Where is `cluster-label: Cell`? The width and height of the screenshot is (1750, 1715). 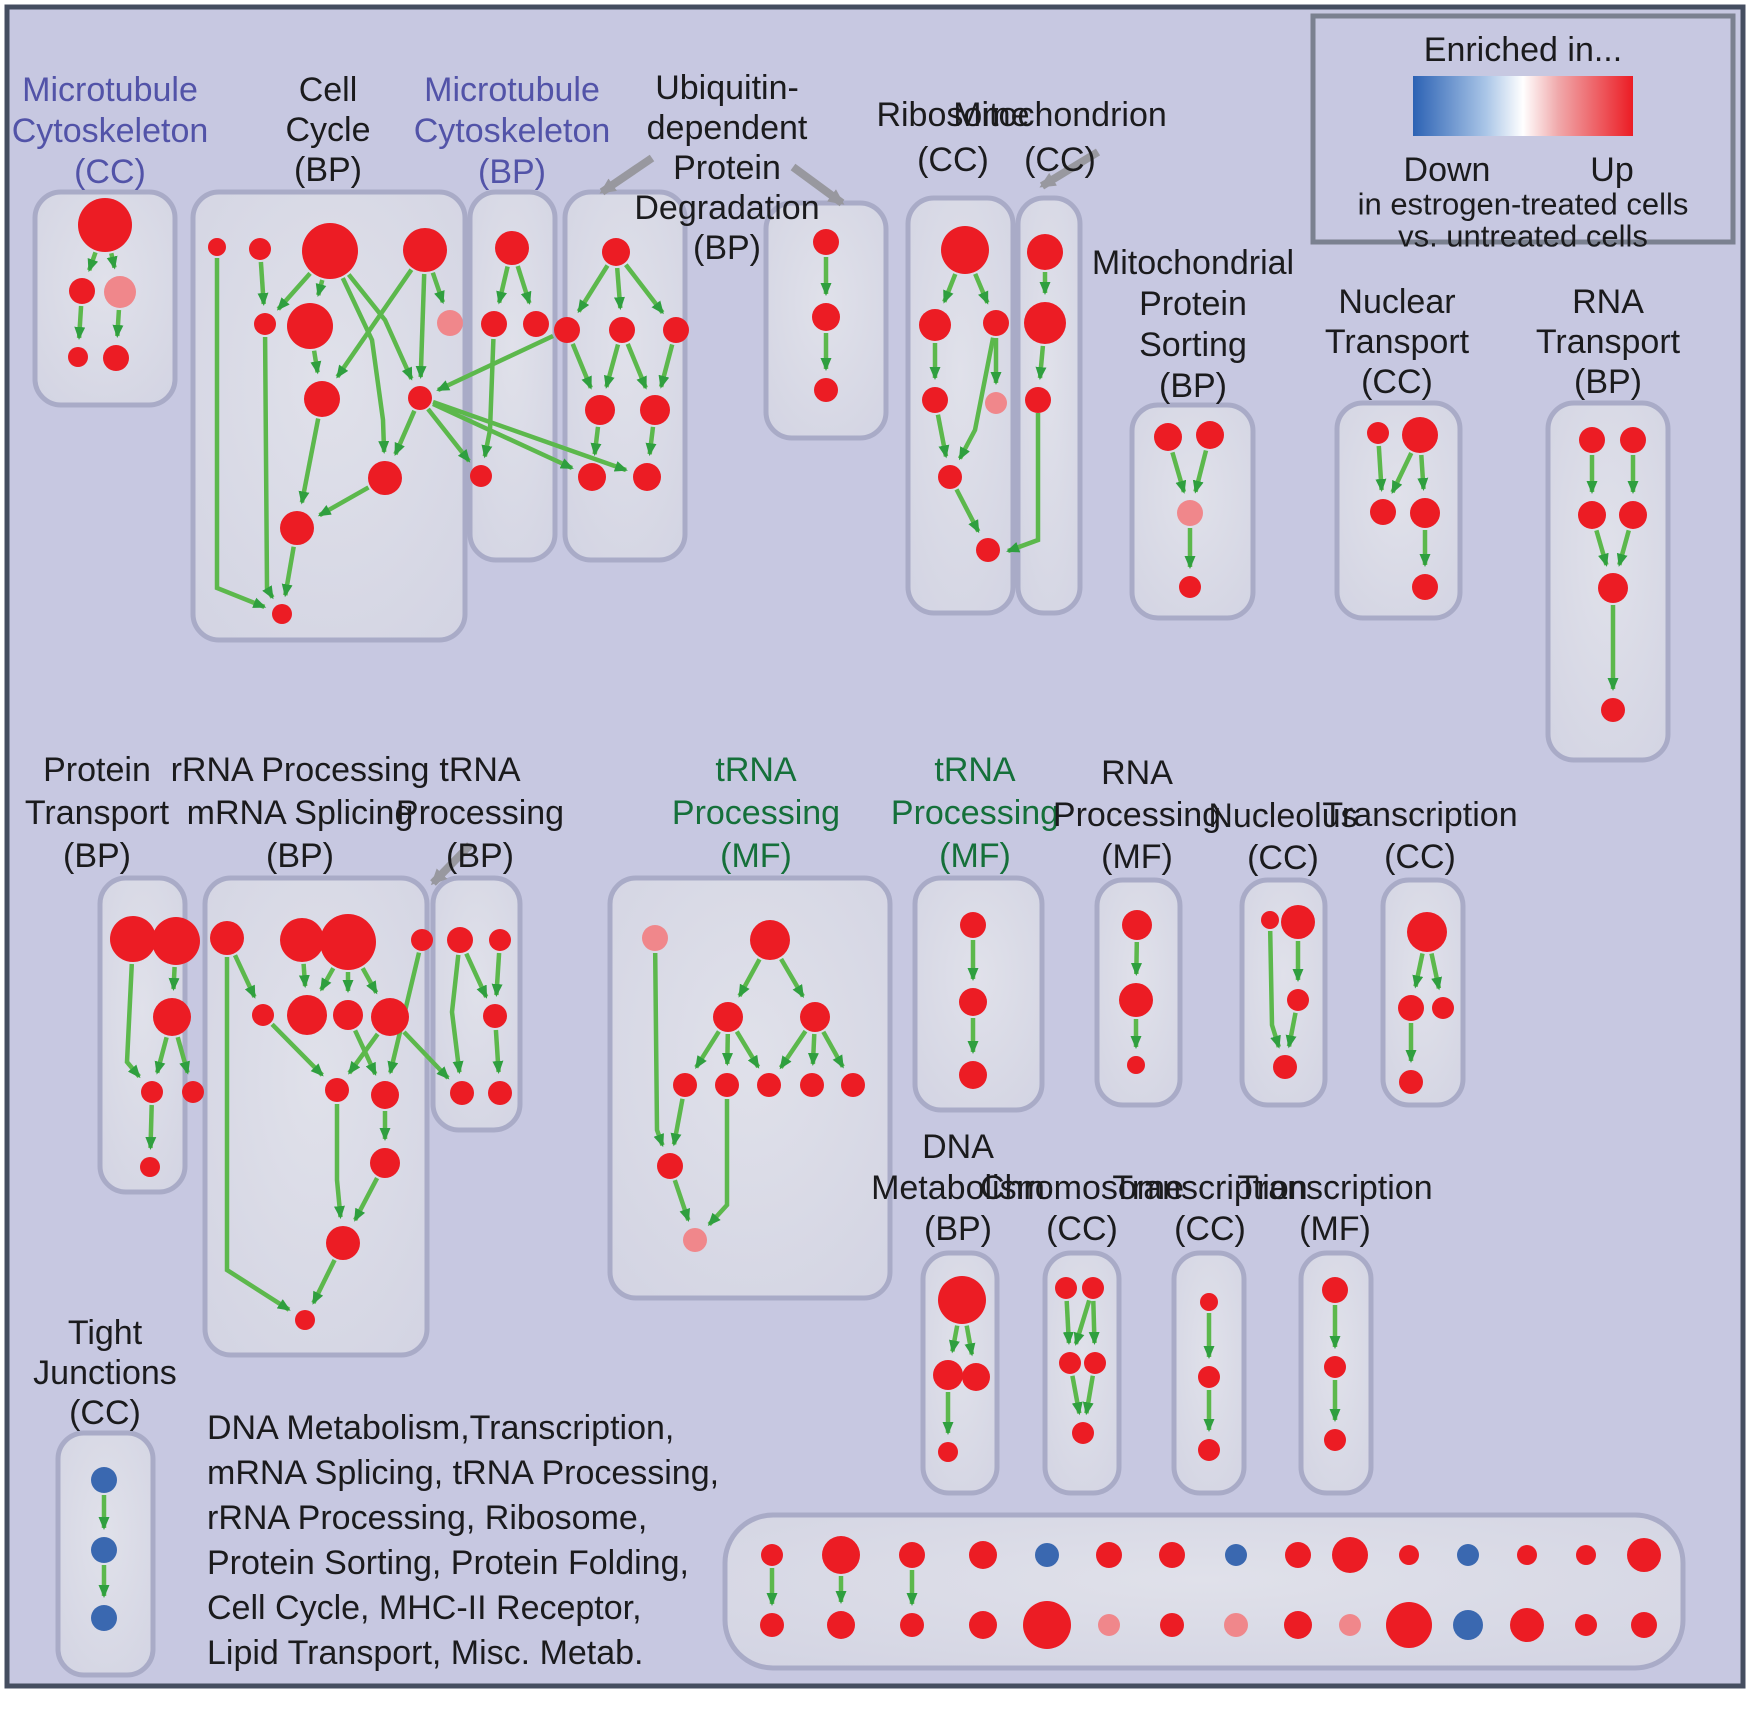
cluster-label: Cell is located at coordinates (328, 90).